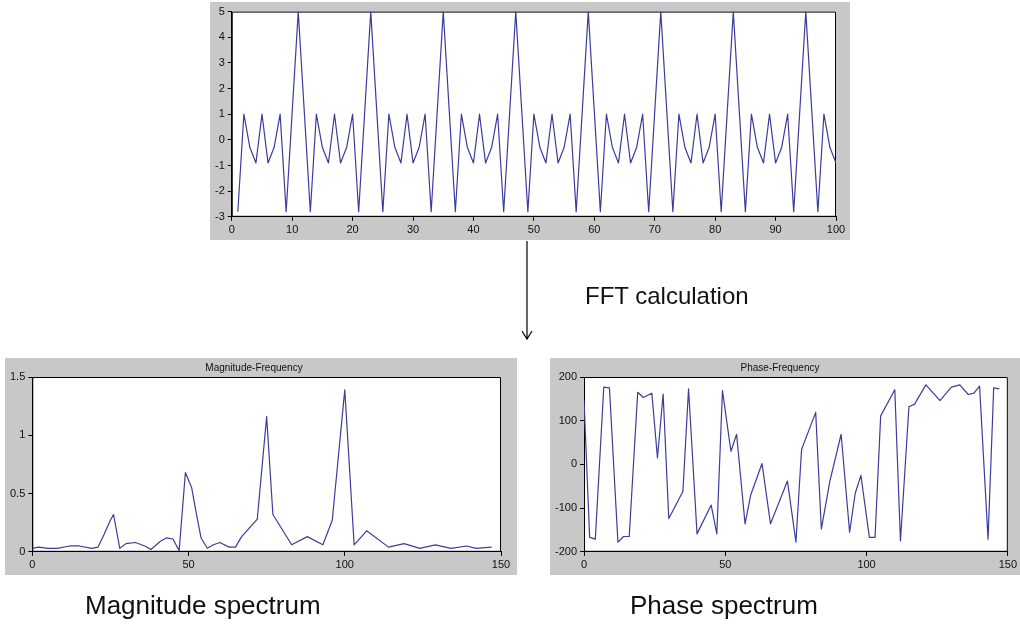 The width and height of the screenshot is (1020, 630). I want to click on text: Phase spectrum, so click(724, 605).